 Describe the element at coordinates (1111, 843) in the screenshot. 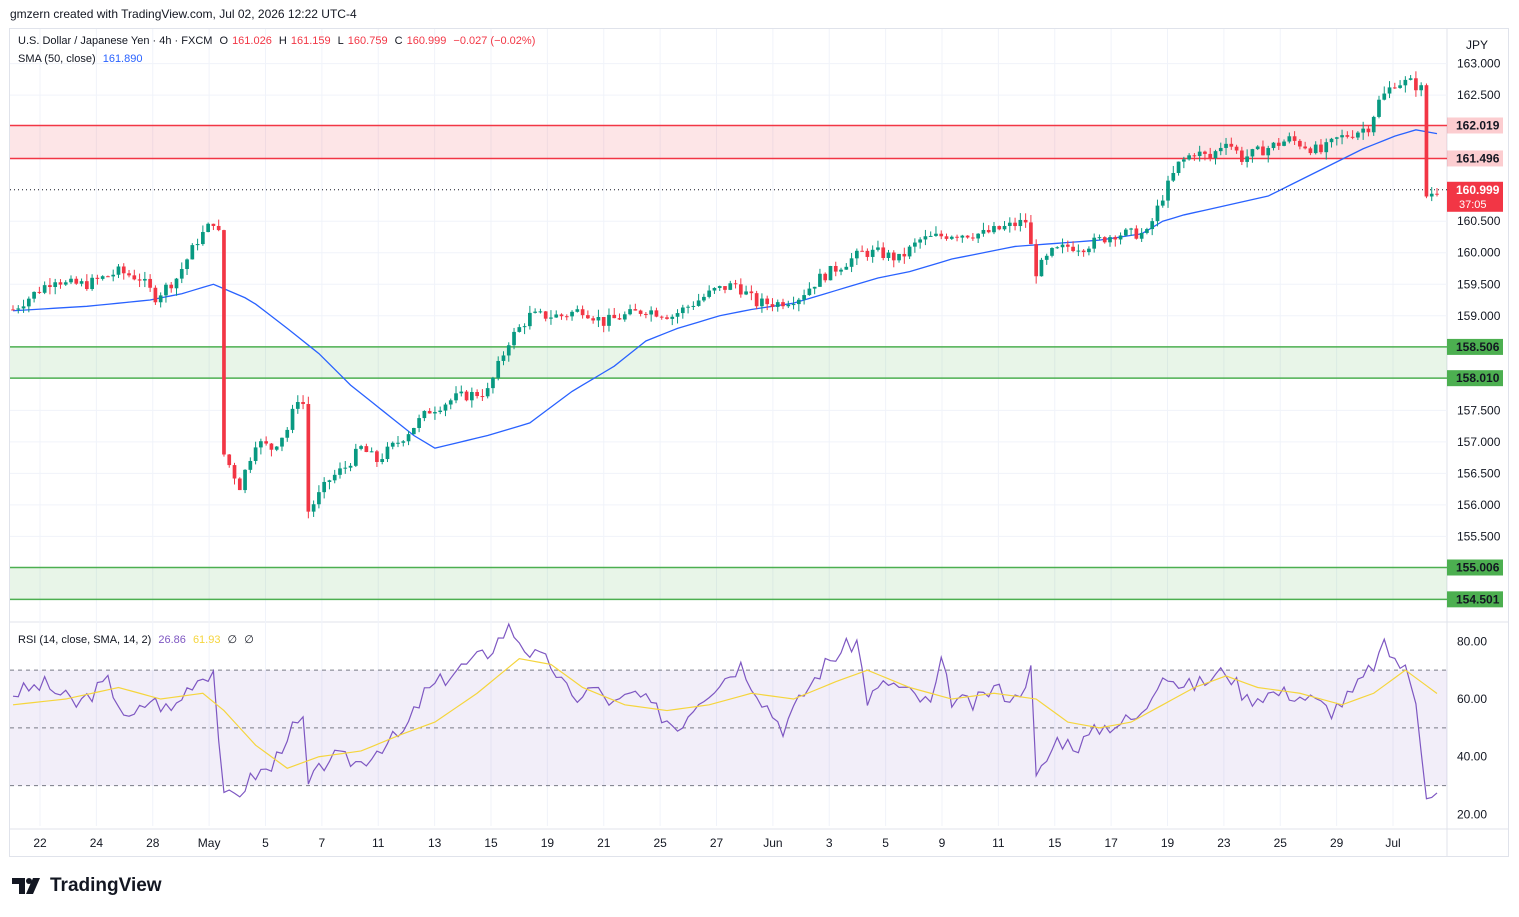

I see `time-tick-label: 17` at that location.